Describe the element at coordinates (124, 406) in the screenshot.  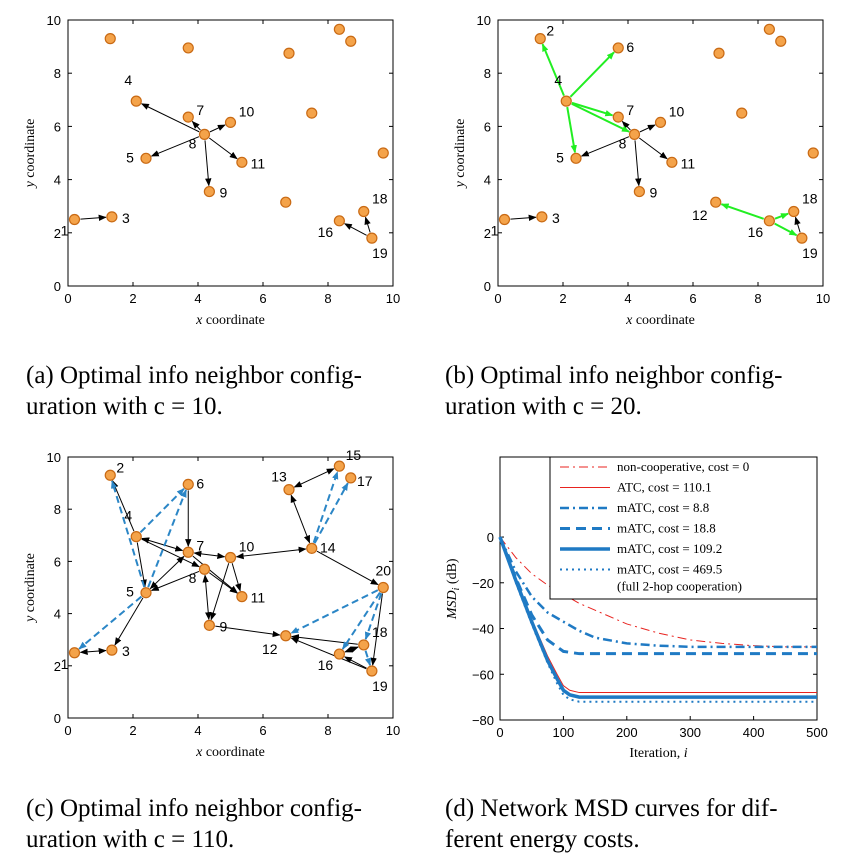
I see `caption-a-line-2: uration with c = 10.` at that location.